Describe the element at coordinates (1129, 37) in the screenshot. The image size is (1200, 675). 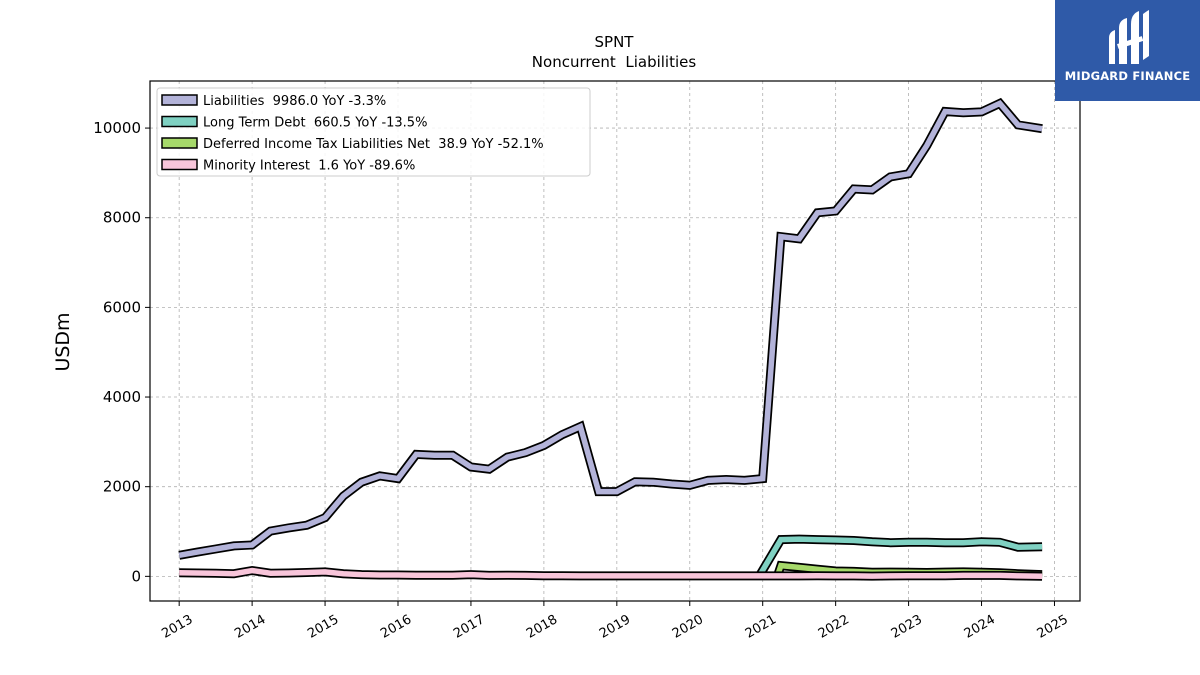
I see `midgard-logo-icon` at that location.